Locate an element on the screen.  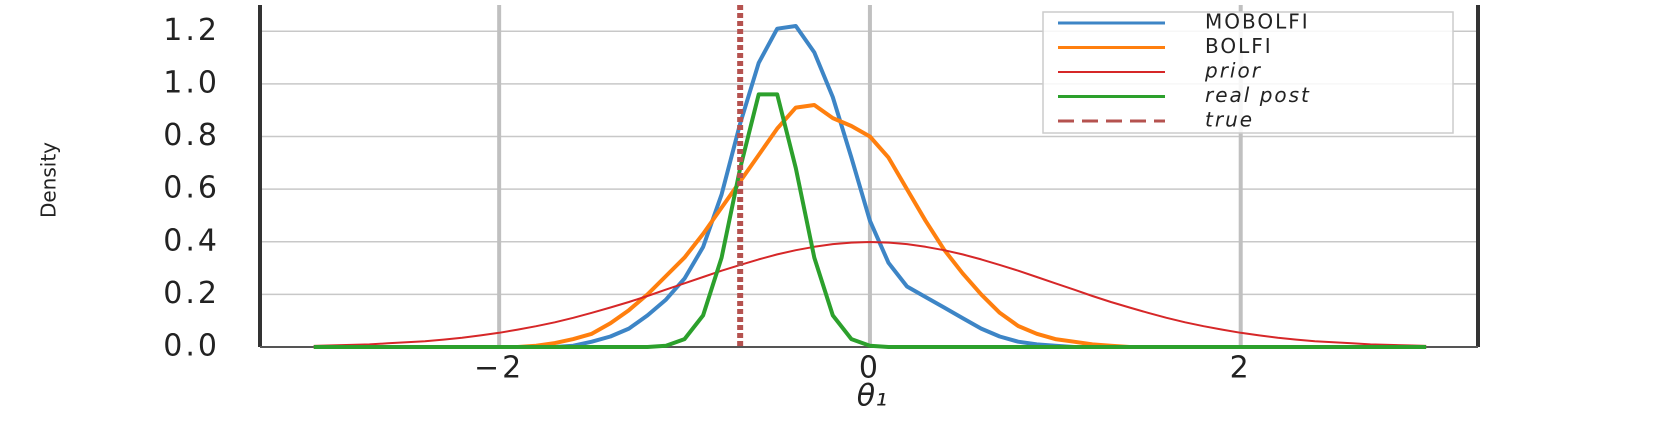
y-tick-label: 0.4 is located at coordinates (191, 240).